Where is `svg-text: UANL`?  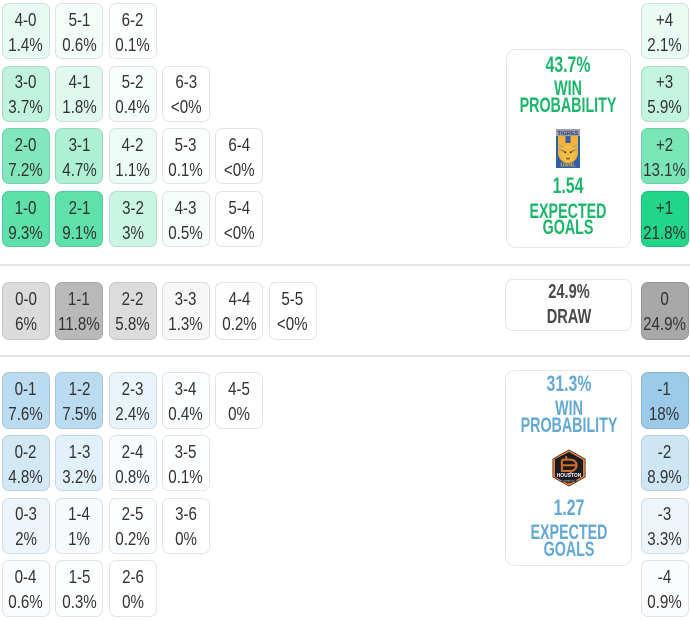
svg-text: UANL is located at coordinates (569, 165).